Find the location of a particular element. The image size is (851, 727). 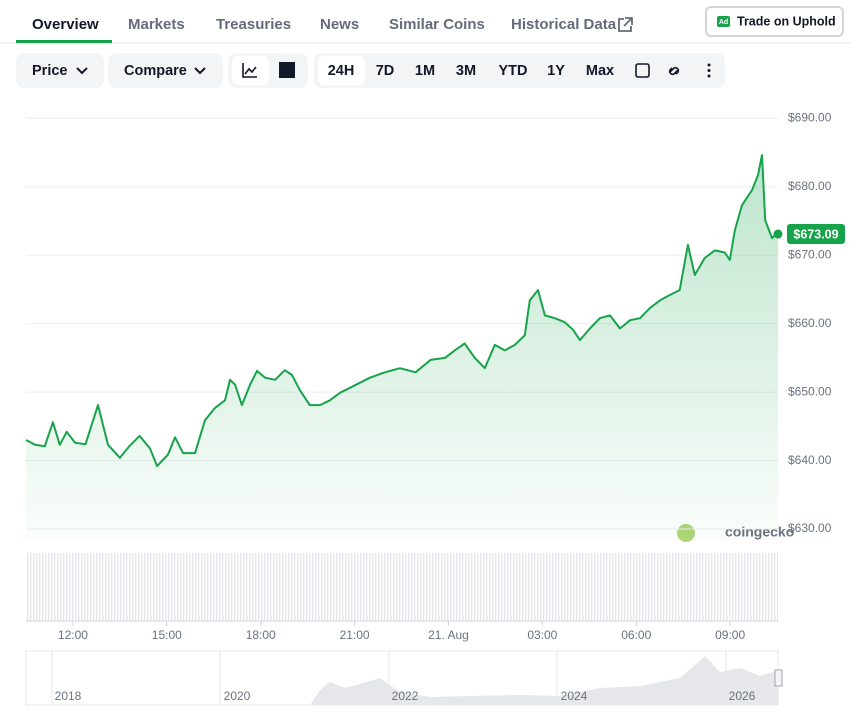

x-tick-label: 15:00 is located at coordinates (167, 635).